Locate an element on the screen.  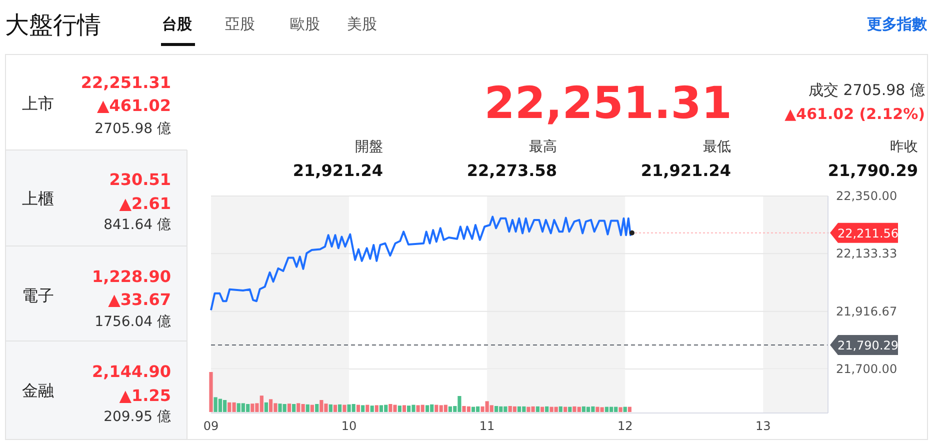
text: 22,273.58 is located at coordinates (511, 170).